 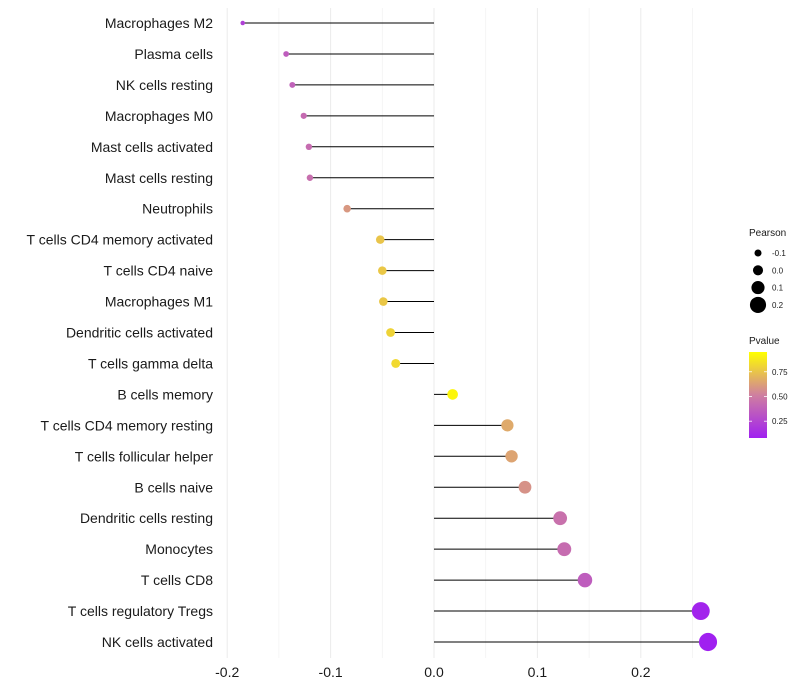 I want to click on colorbar-label: 0.25, so click(x=780, y=421).